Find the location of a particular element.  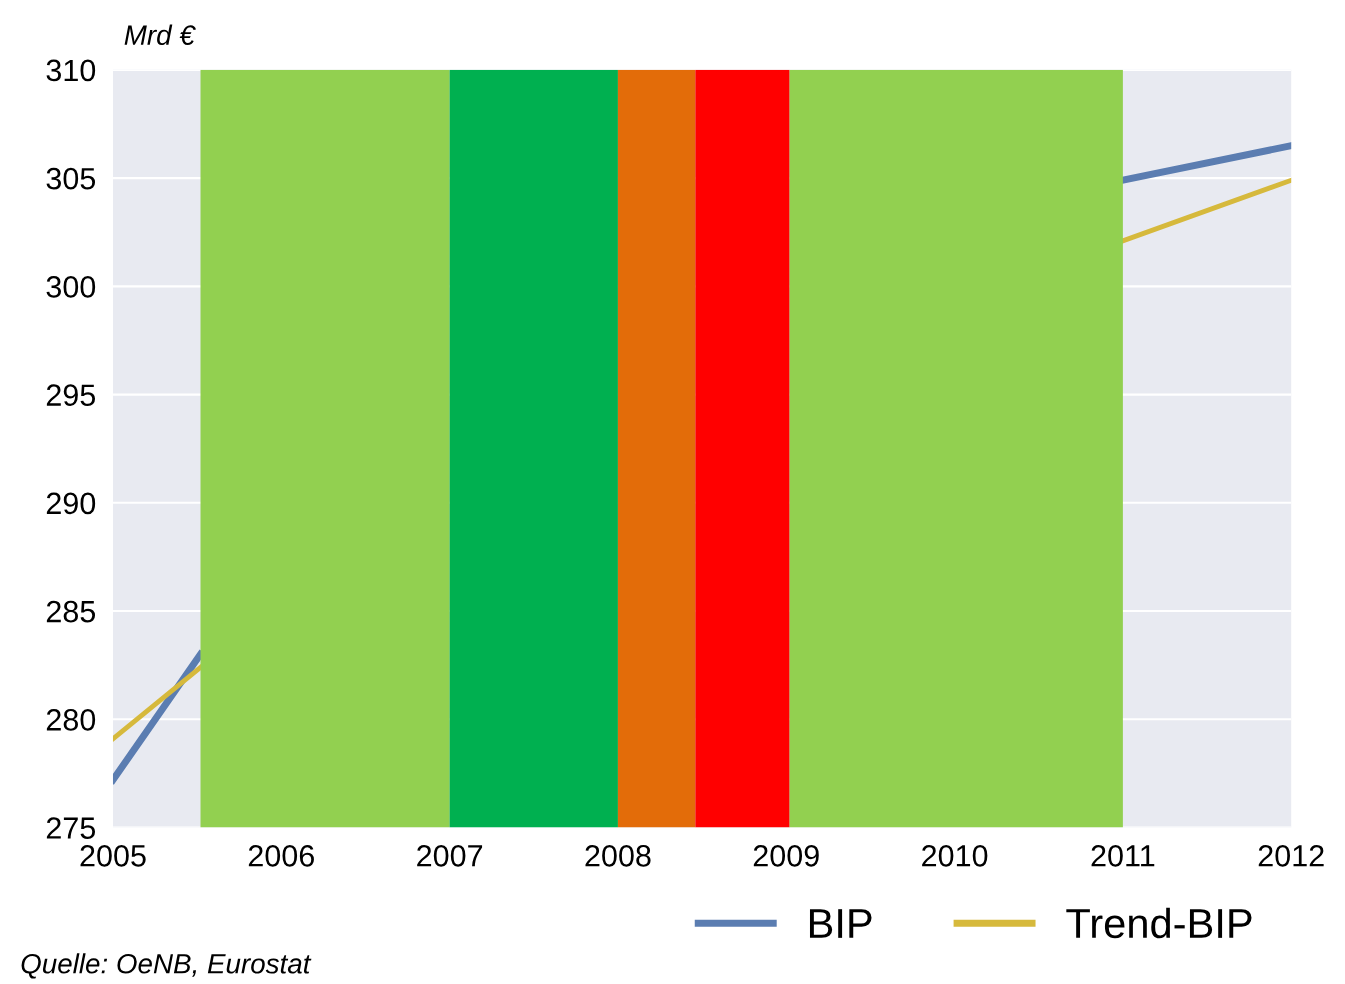

y-tick-label: 290 is located at coordinates (71, 503).